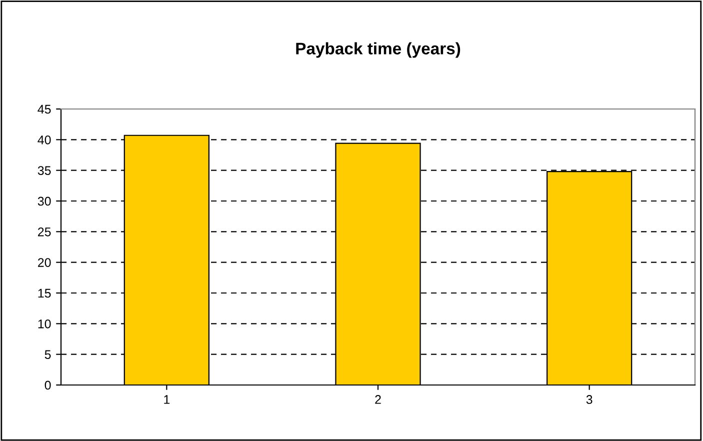 The height and width of the screenshot is (441, 703). I want to click on x-tick-label: 1, so click(167, 399).